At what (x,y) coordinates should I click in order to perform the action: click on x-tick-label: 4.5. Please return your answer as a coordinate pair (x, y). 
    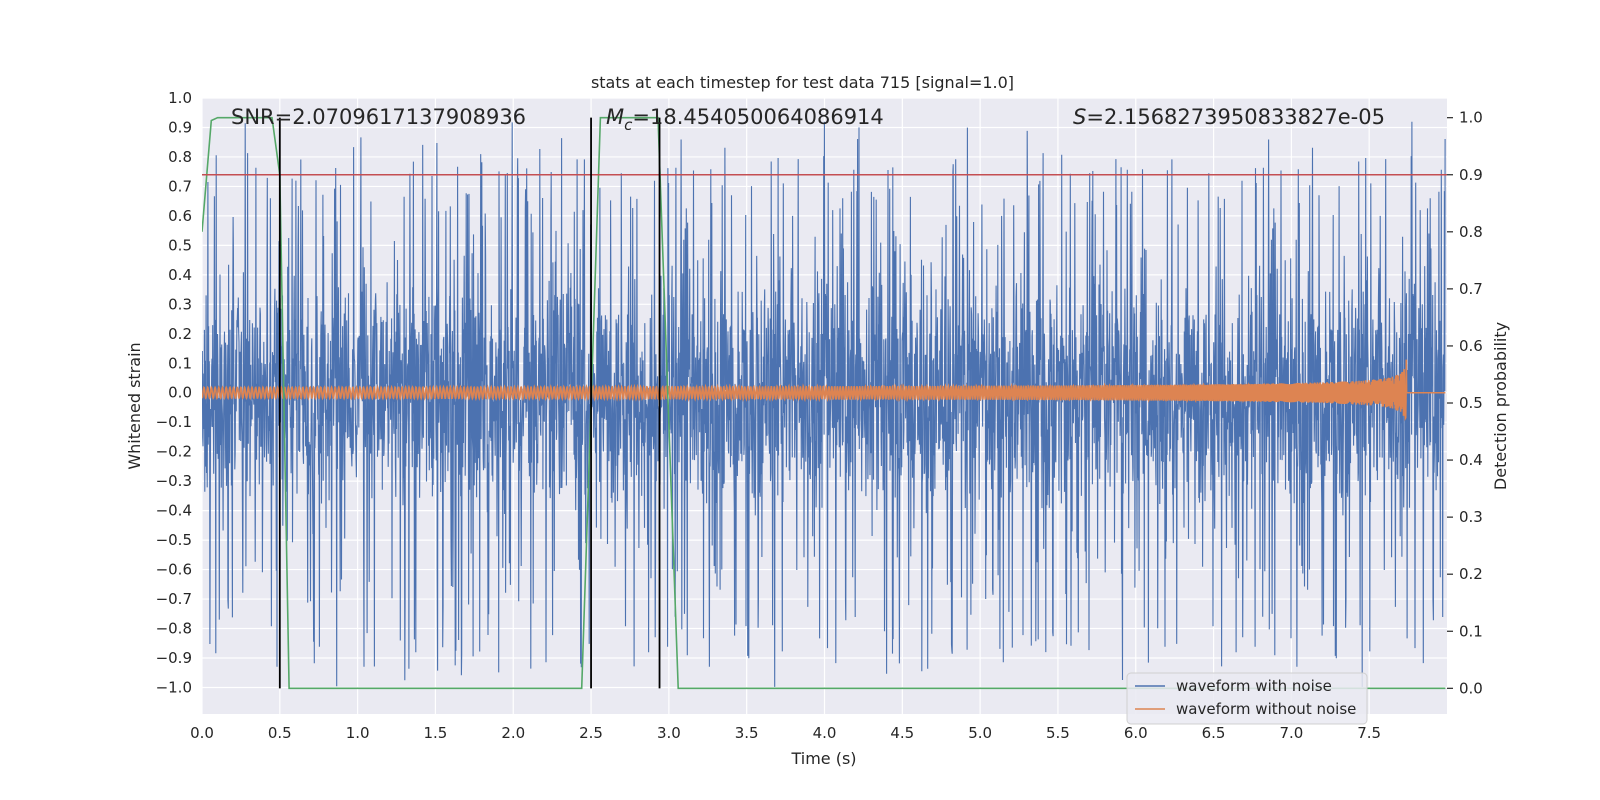
    Looking at the image, I should click on (902, 733).